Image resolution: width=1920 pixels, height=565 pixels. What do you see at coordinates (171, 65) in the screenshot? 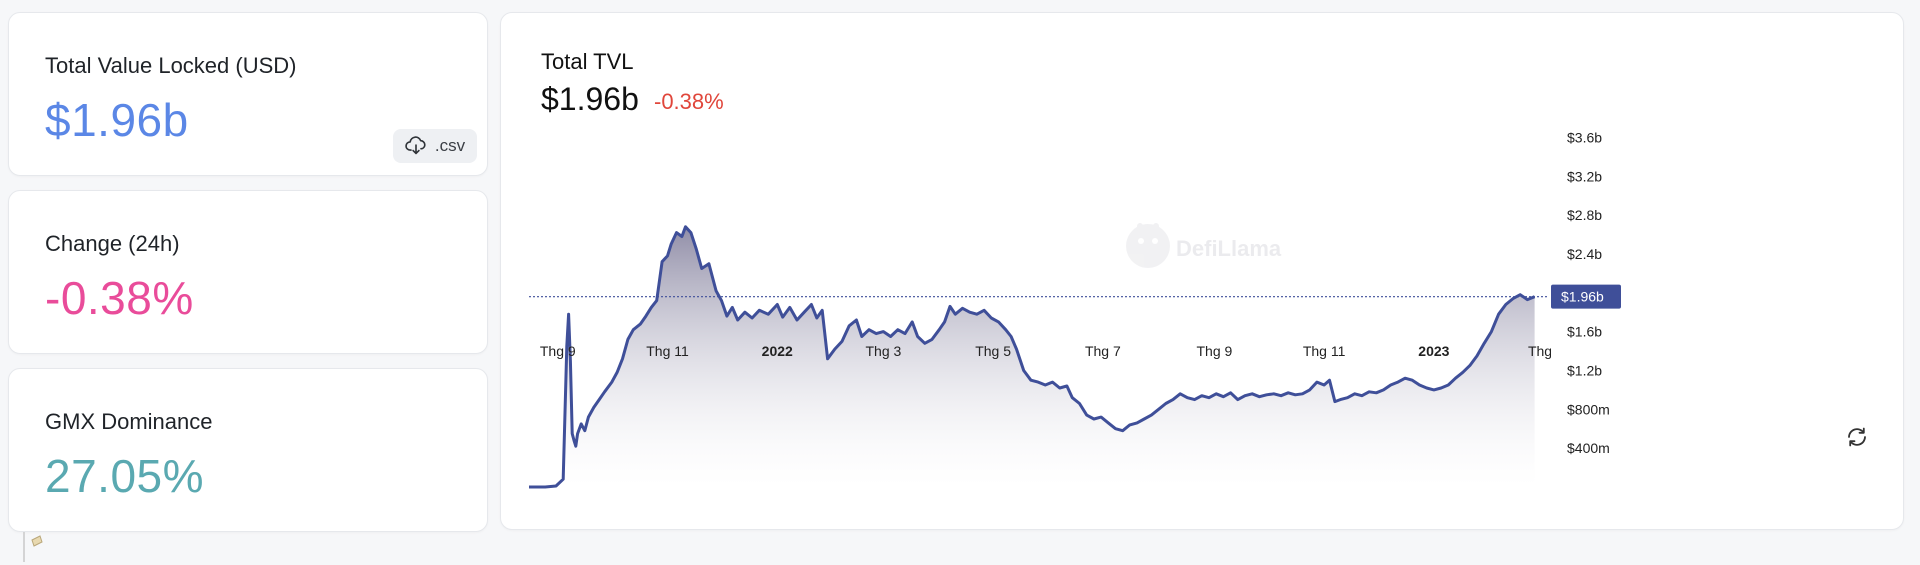
I see `tvl-label: Total Value Locked (USD)` at bounding box center [171, 65].